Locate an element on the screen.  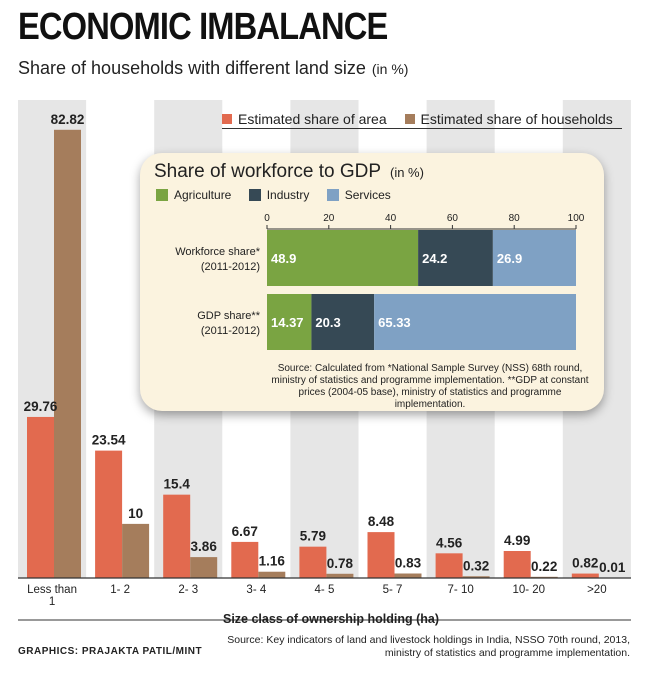
households-value-label: 10 is located at coordinates (135, 513).